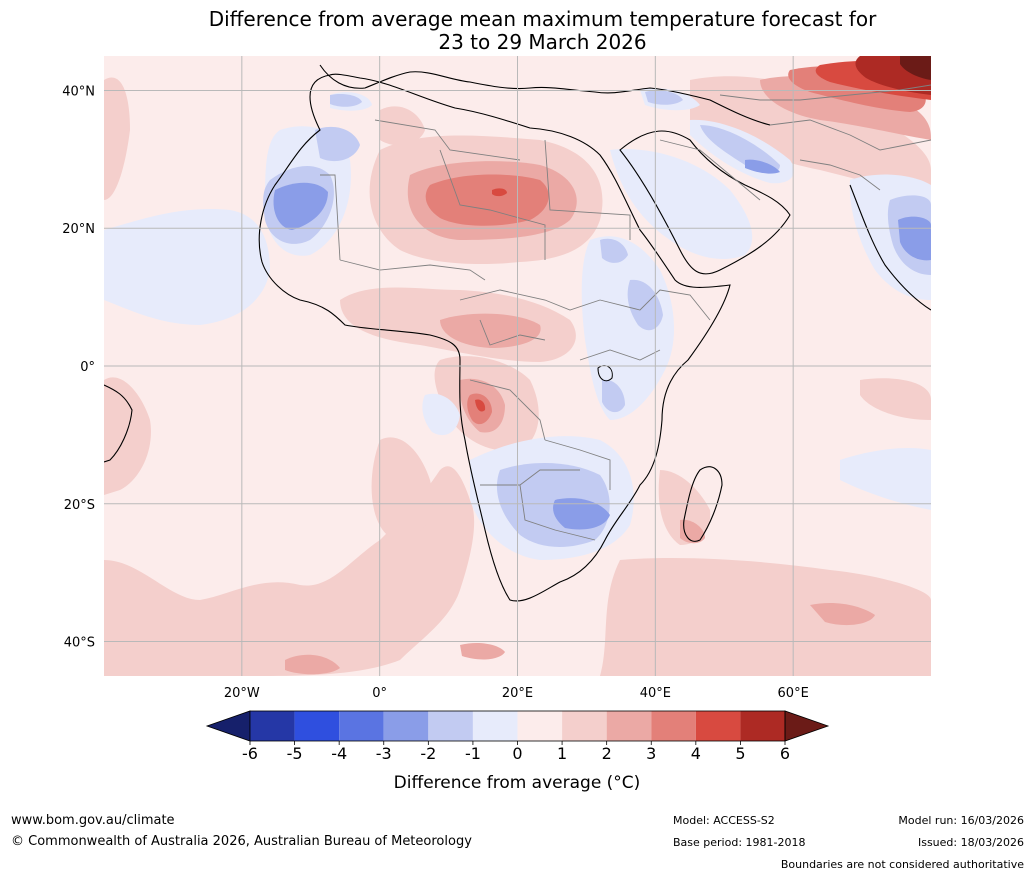 The image size is (1035, 876). Describe the element at coordinates (473, 753) in the screenshot. I see `colorbar-tick-label: -1` at that location.